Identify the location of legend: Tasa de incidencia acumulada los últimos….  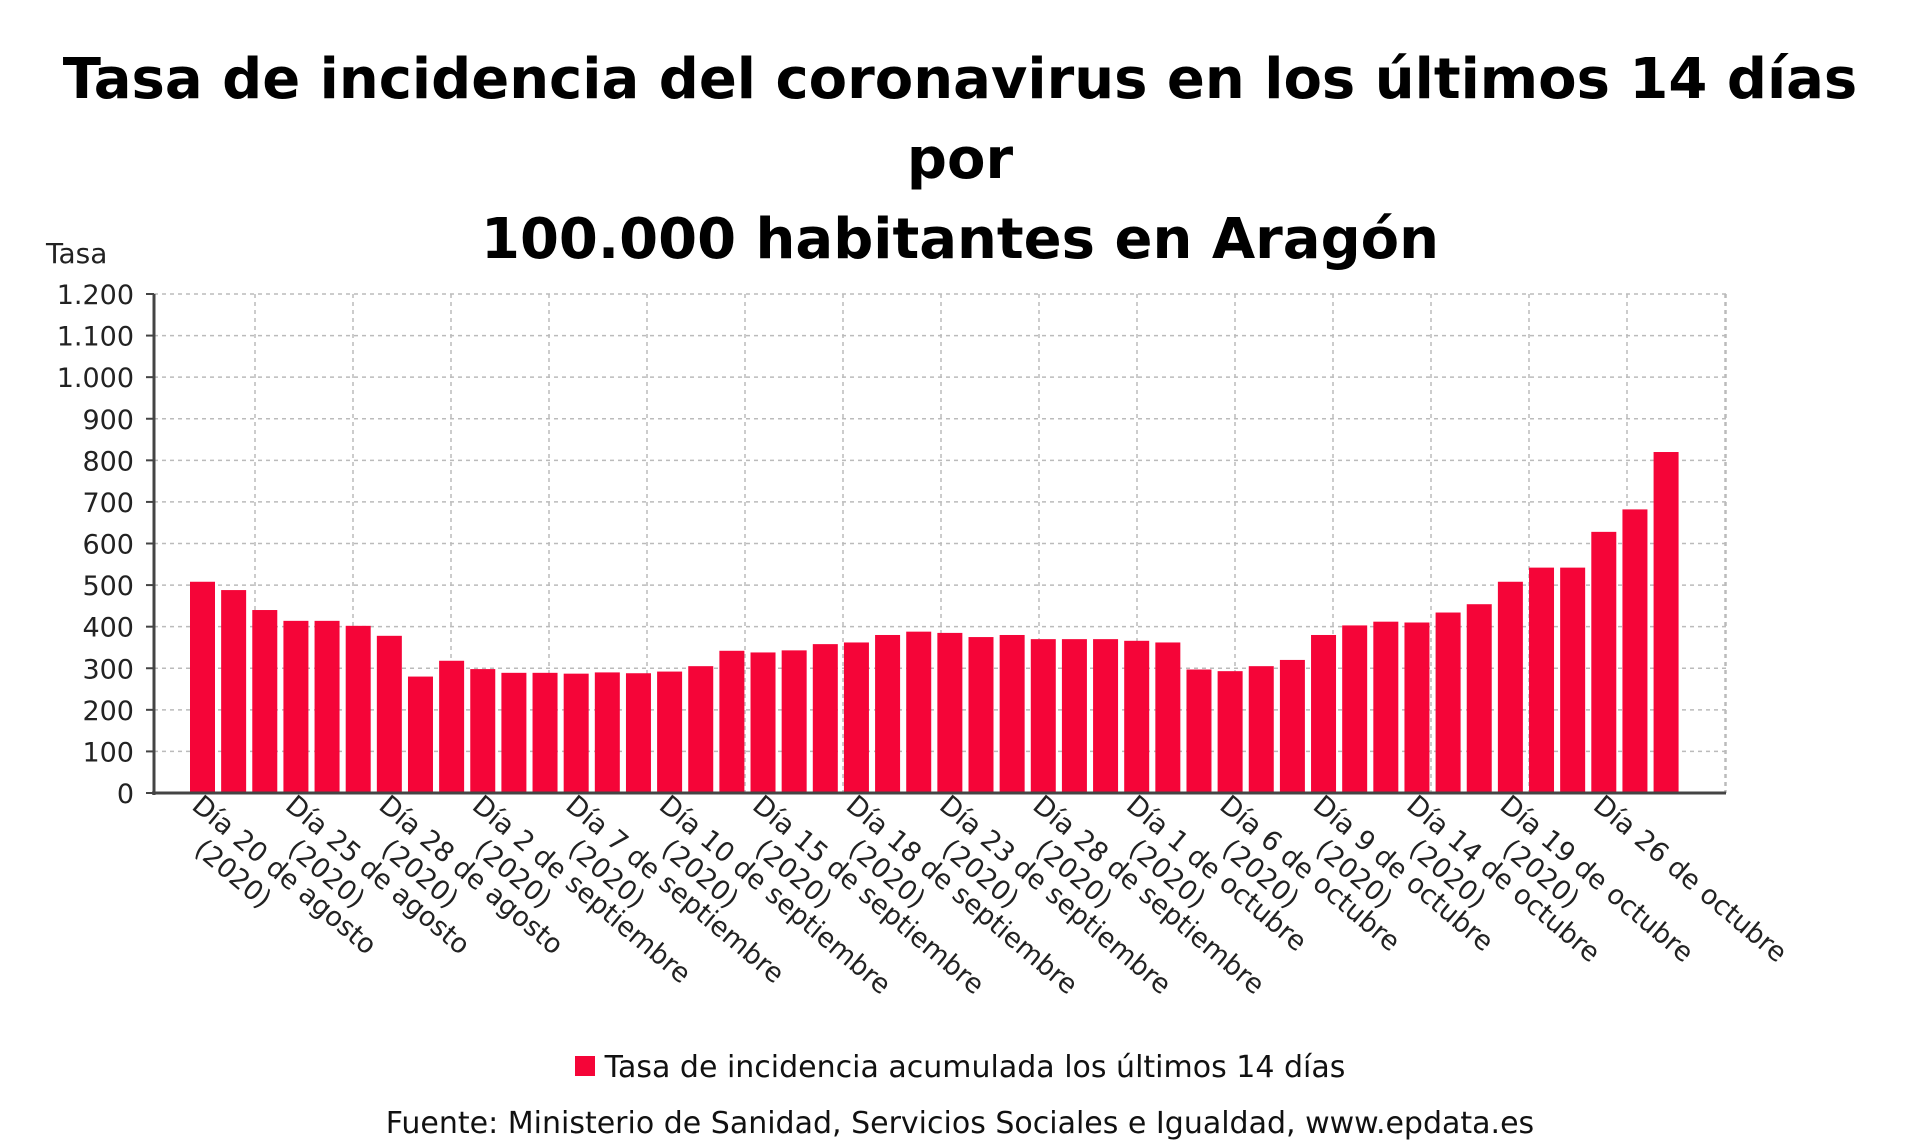
(960, 1067).